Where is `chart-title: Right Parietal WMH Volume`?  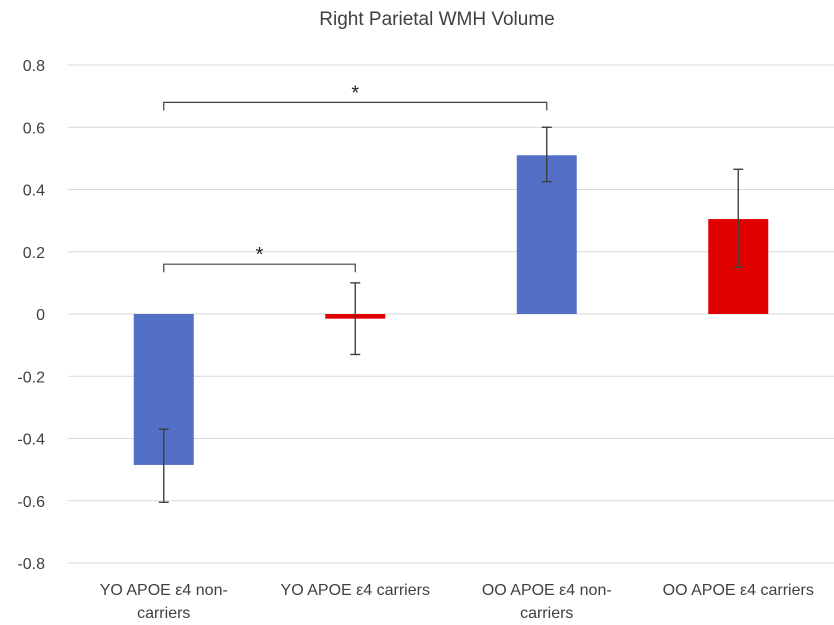
chart-title: Right Parietal WMH Volume is located at coordinates (436, 19).